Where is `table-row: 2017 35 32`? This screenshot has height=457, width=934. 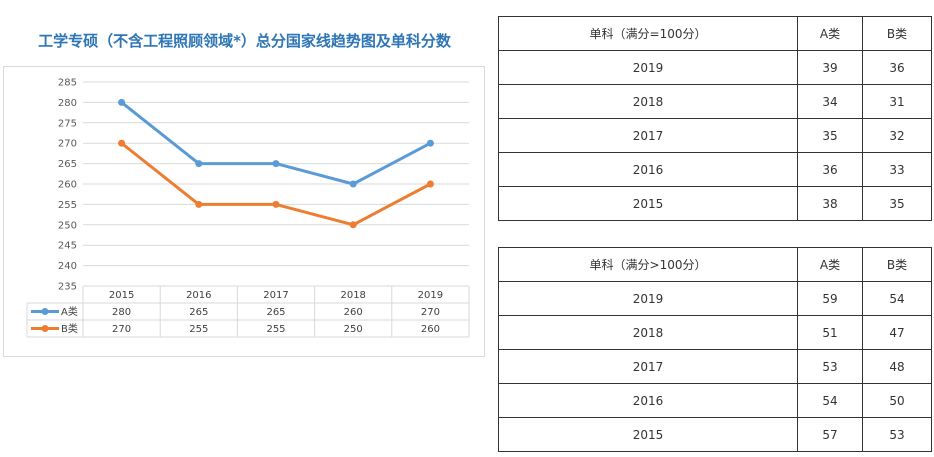 table-row: 2017 35 32 is located at coordinates (715, 135).